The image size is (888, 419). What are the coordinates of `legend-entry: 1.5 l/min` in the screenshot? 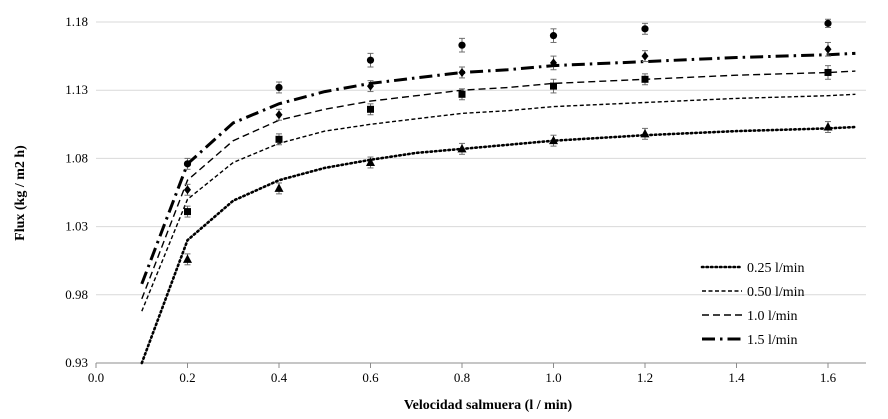 It's located at (750, 340).